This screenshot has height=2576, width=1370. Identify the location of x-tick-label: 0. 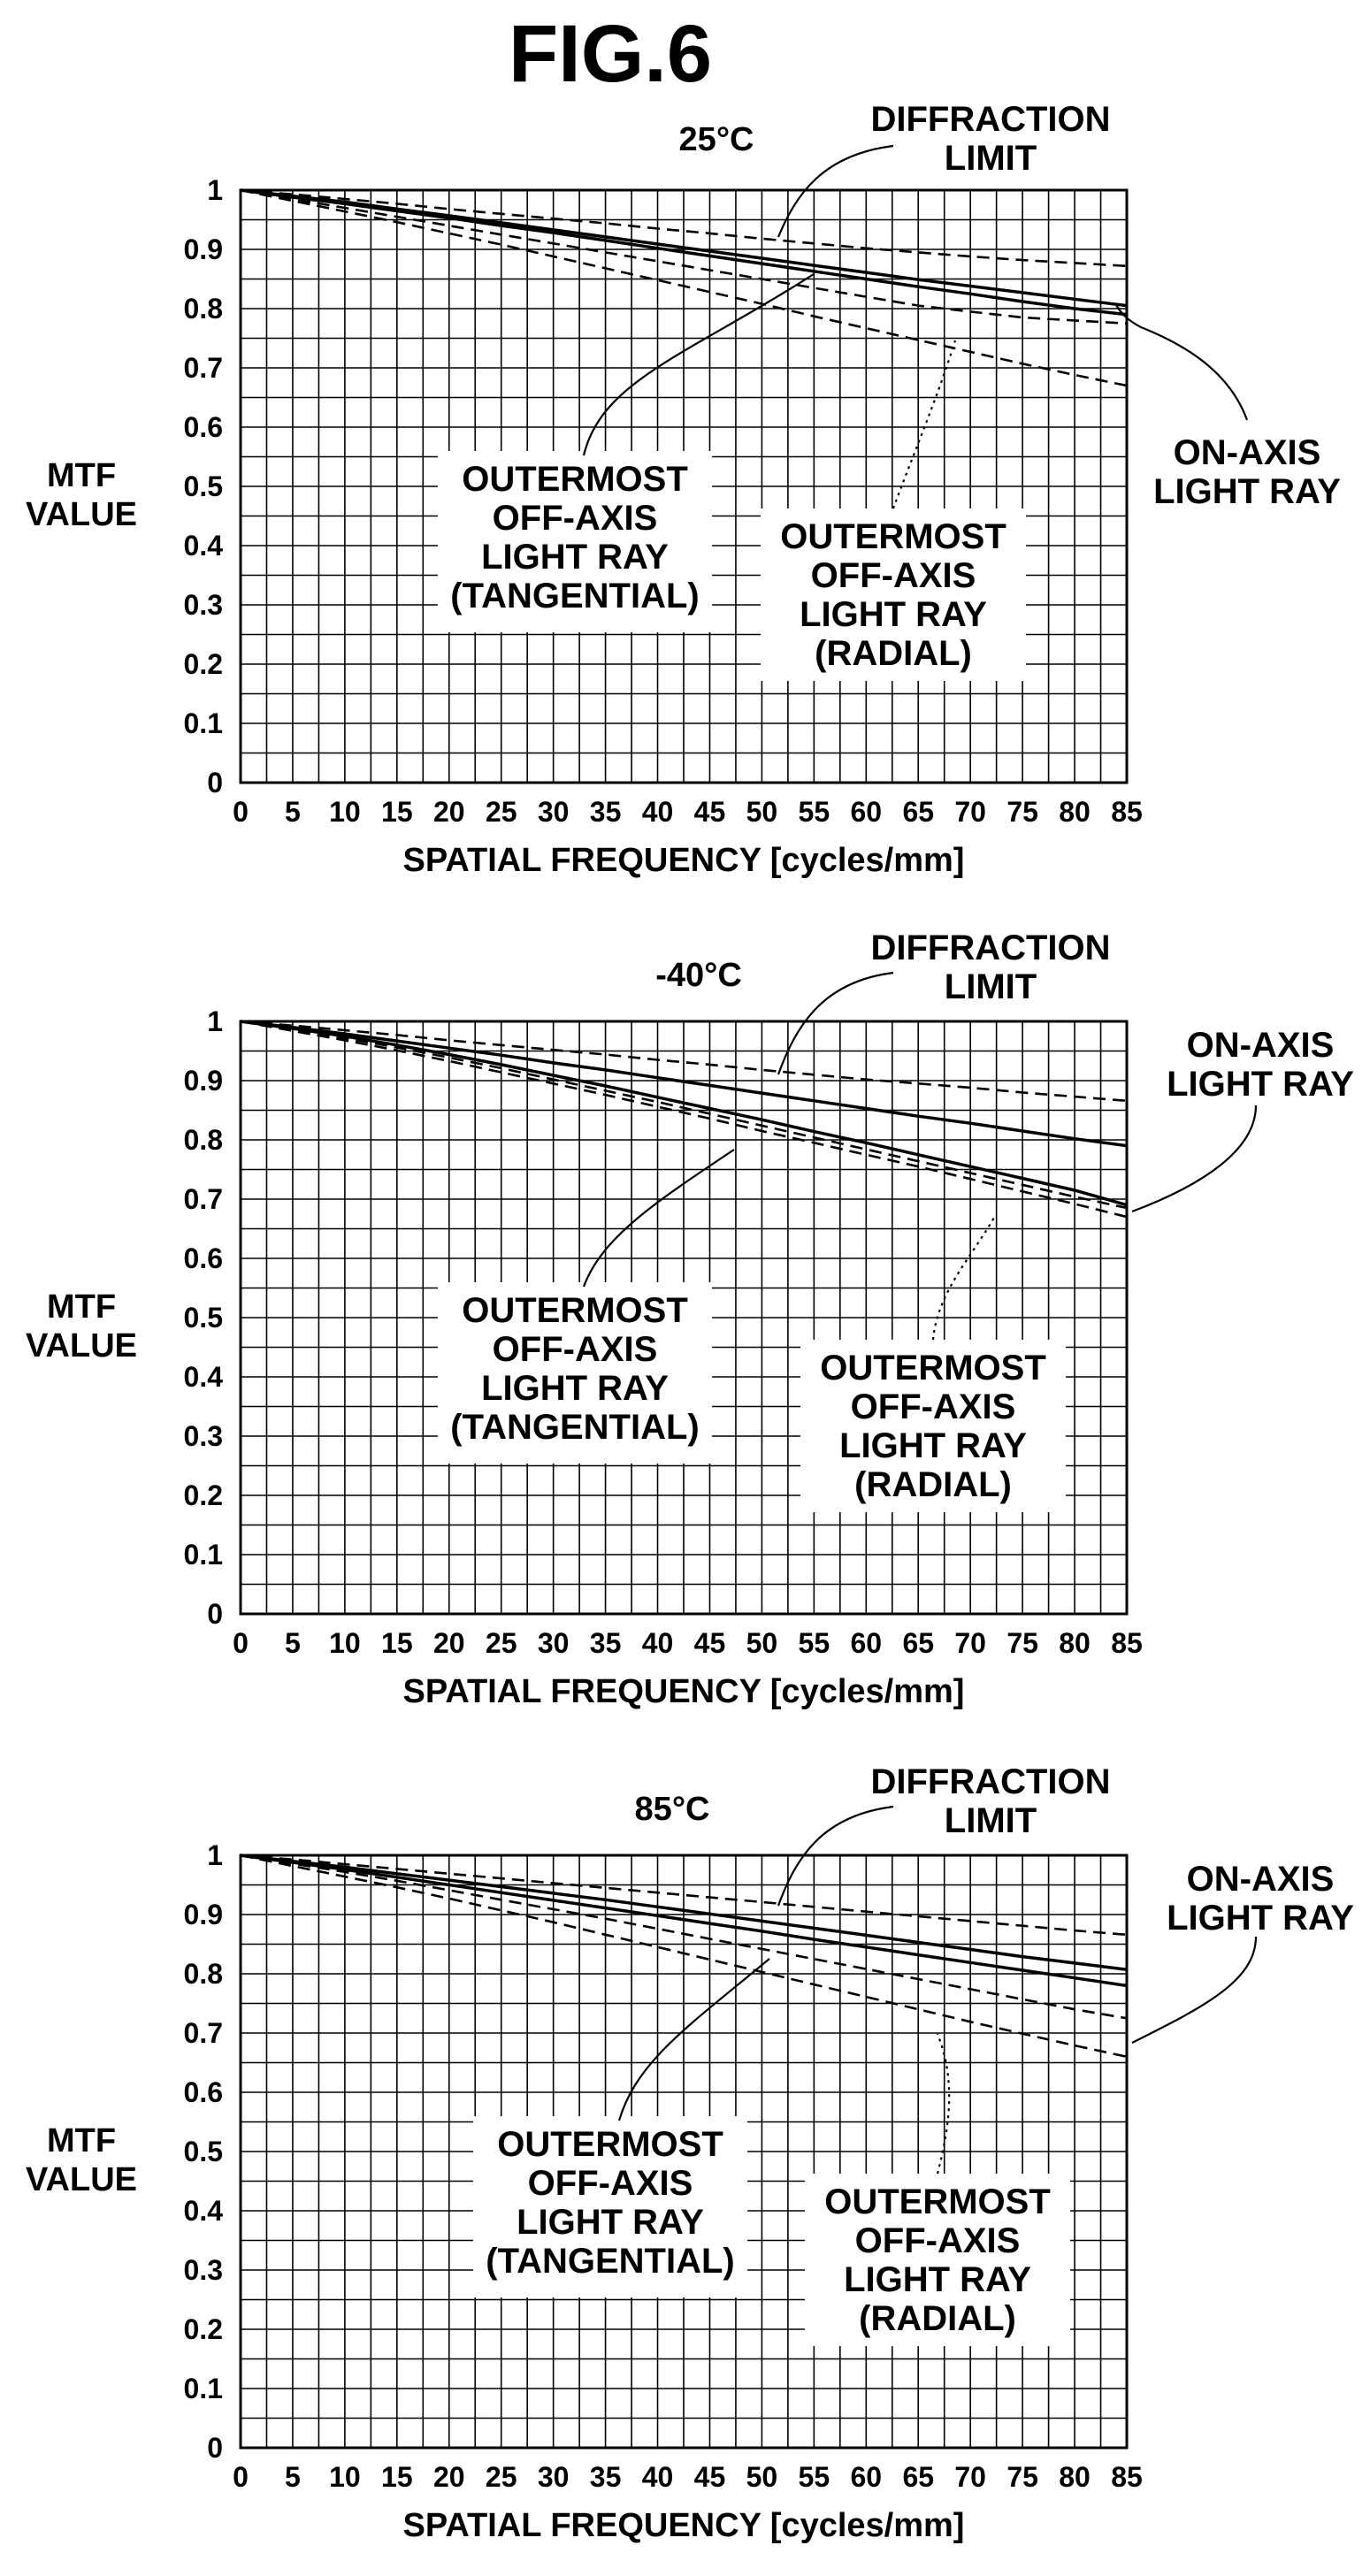
(241, 2477).